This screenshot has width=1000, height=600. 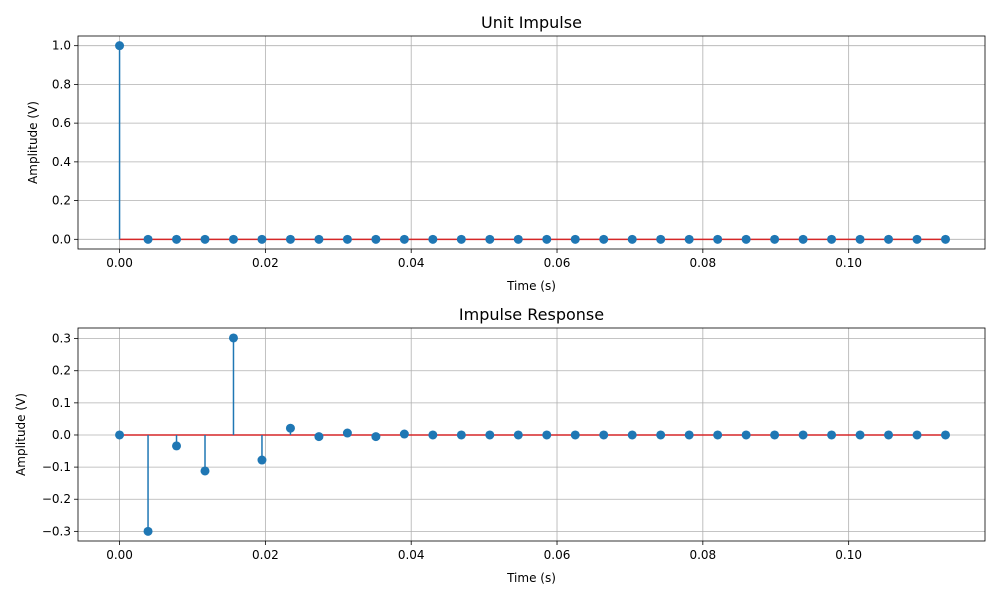 I want to click on y-tick-label: −0.2, so click(x=56, y=499).